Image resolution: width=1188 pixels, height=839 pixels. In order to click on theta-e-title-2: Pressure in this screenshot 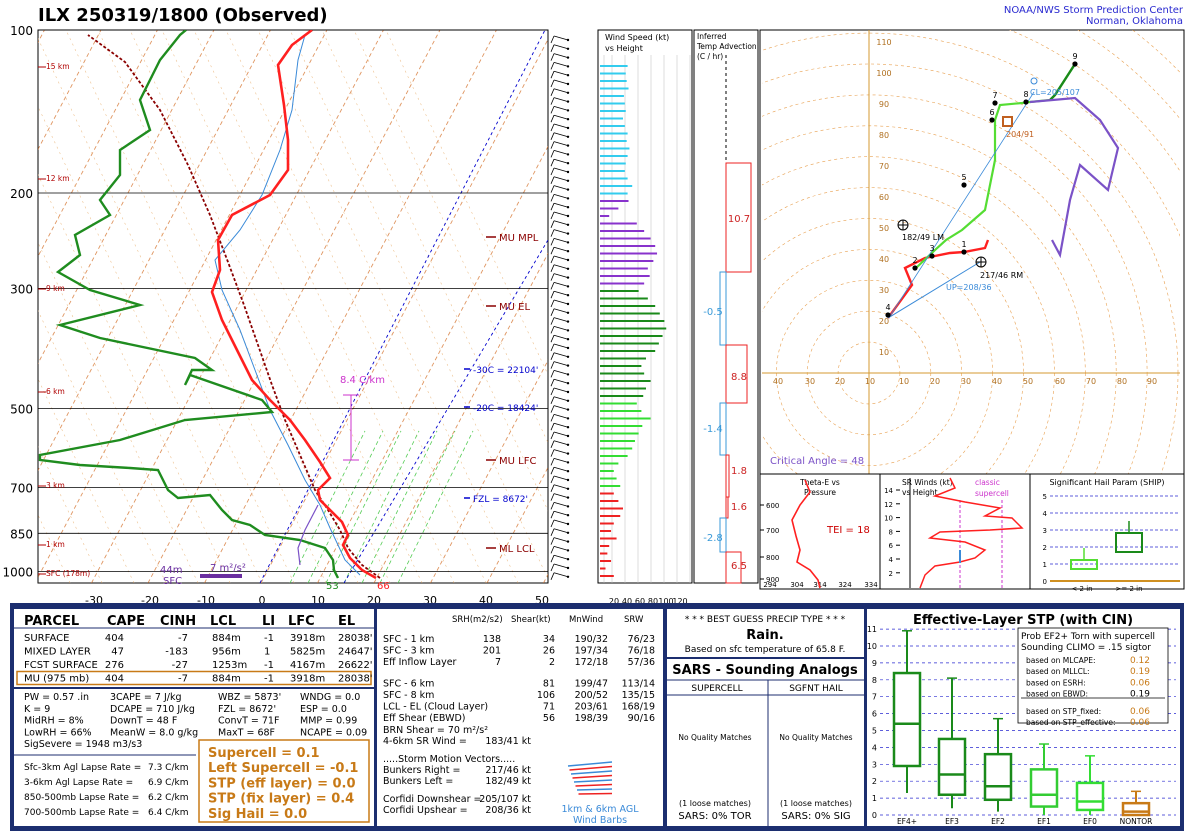, I will do `click(820, 492)`.